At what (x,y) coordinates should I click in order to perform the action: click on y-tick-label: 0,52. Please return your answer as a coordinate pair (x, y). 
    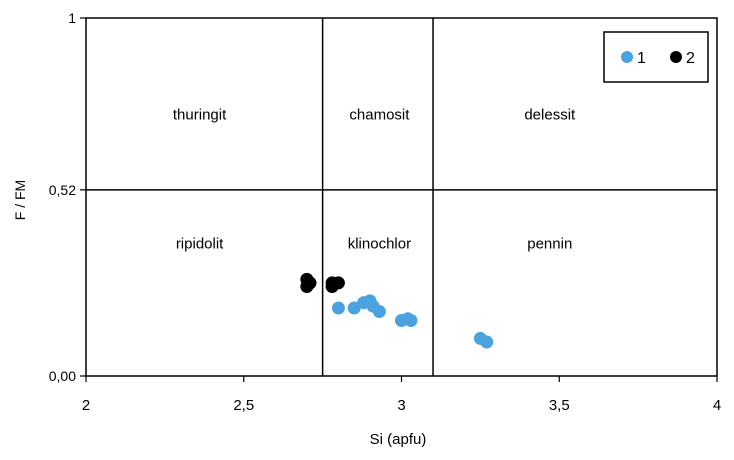
    Looking at the image, I should click on (62, 190).